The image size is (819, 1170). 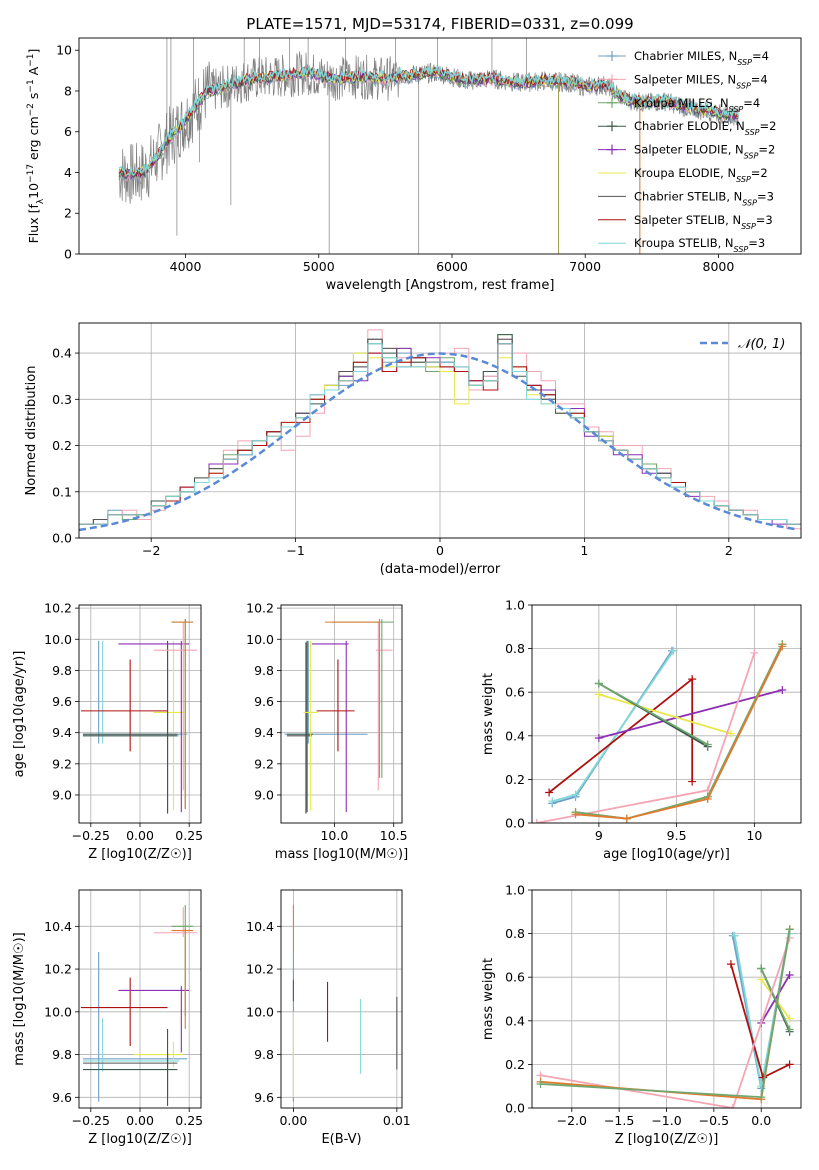 What do you see at coordinates (429, 121) in the screenshot?
I see `model-spectrum` at bounding box center [429, 121].